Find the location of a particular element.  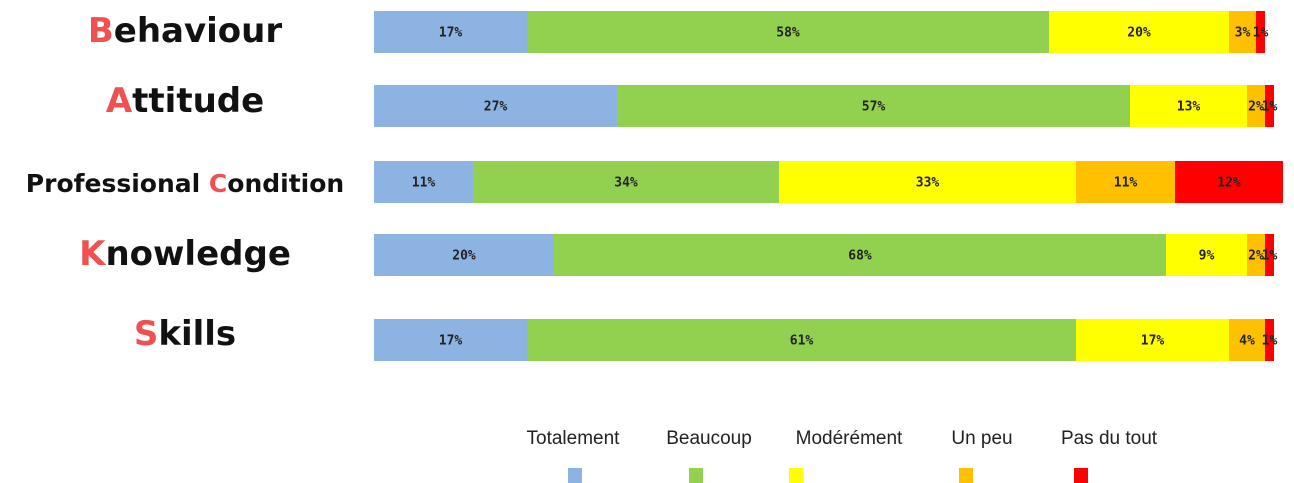

category-label: Behaviour is located at coordinates (185, 31).